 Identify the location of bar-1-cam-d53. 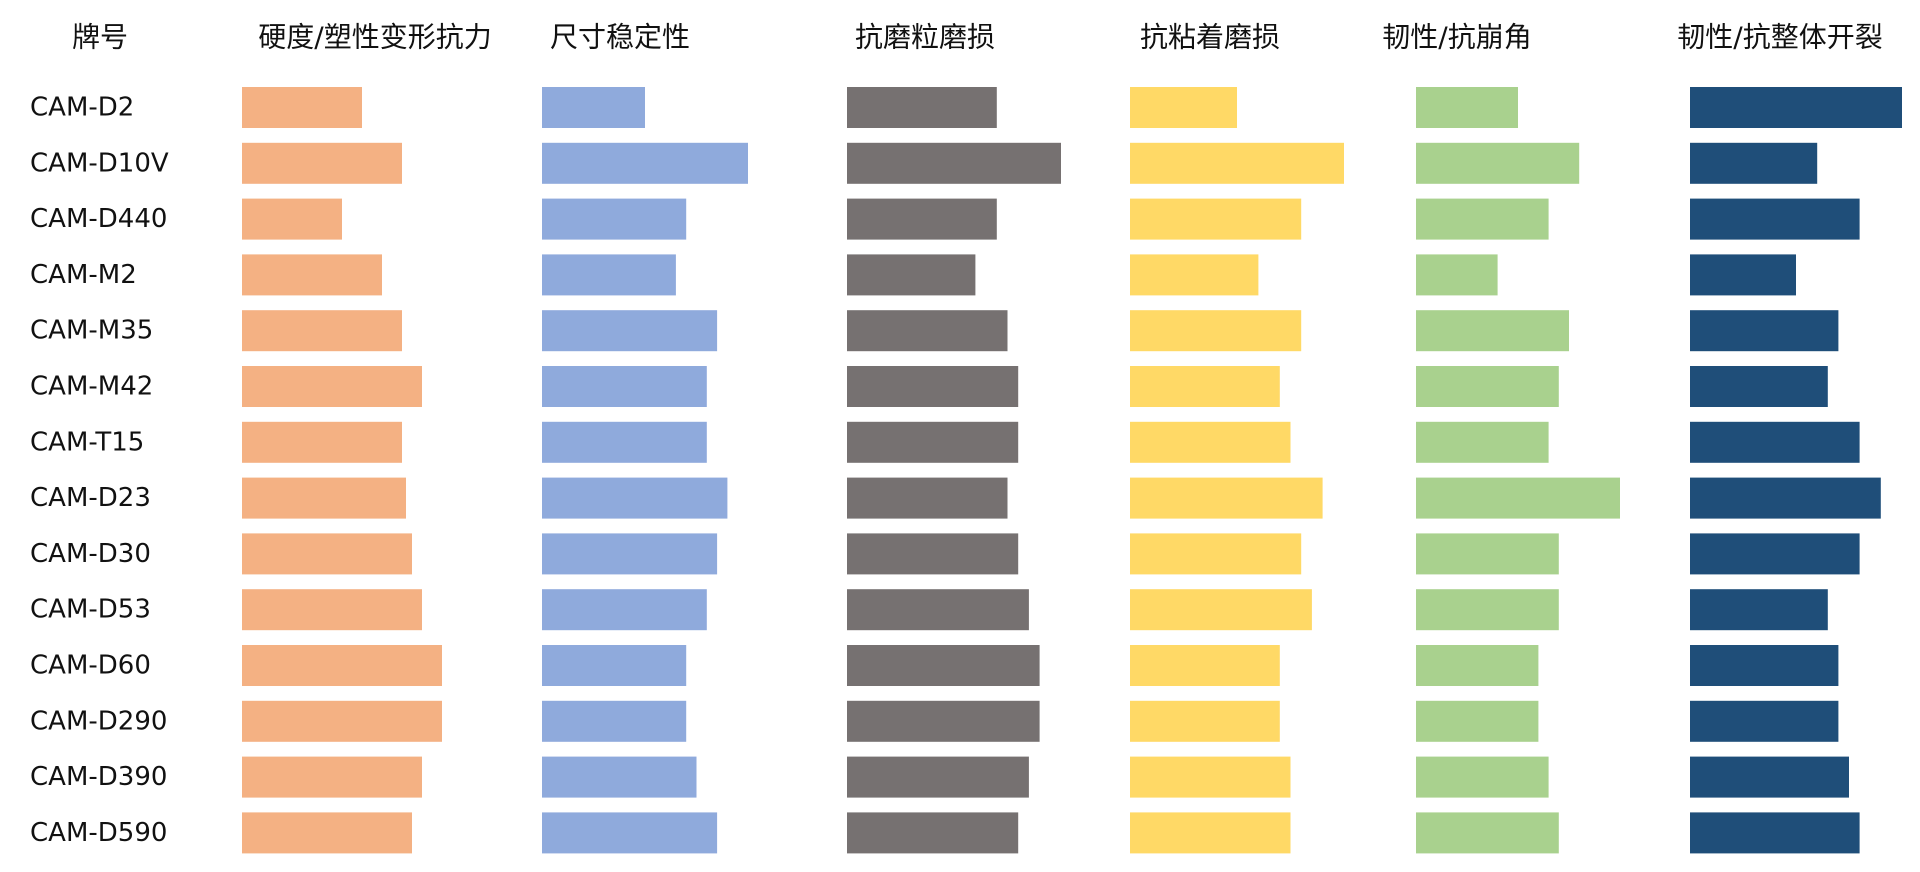
(332, 610).